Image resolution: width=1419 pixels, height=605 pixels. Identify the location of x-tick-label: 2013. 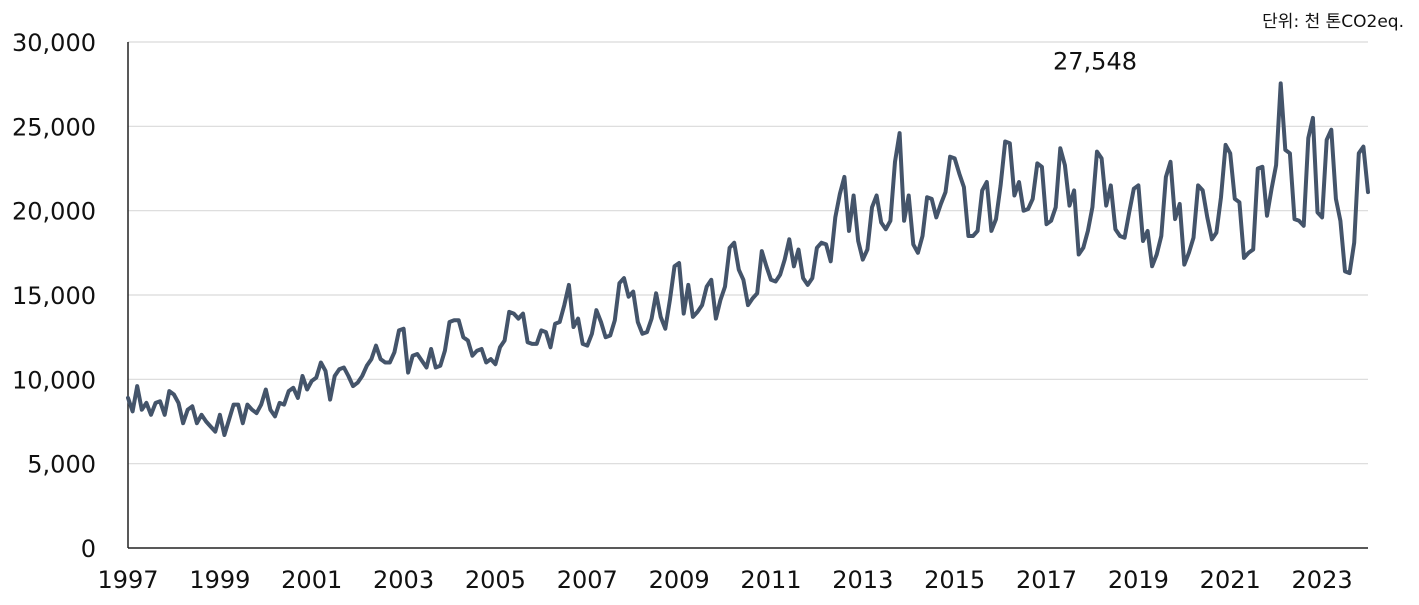
(862, 580).